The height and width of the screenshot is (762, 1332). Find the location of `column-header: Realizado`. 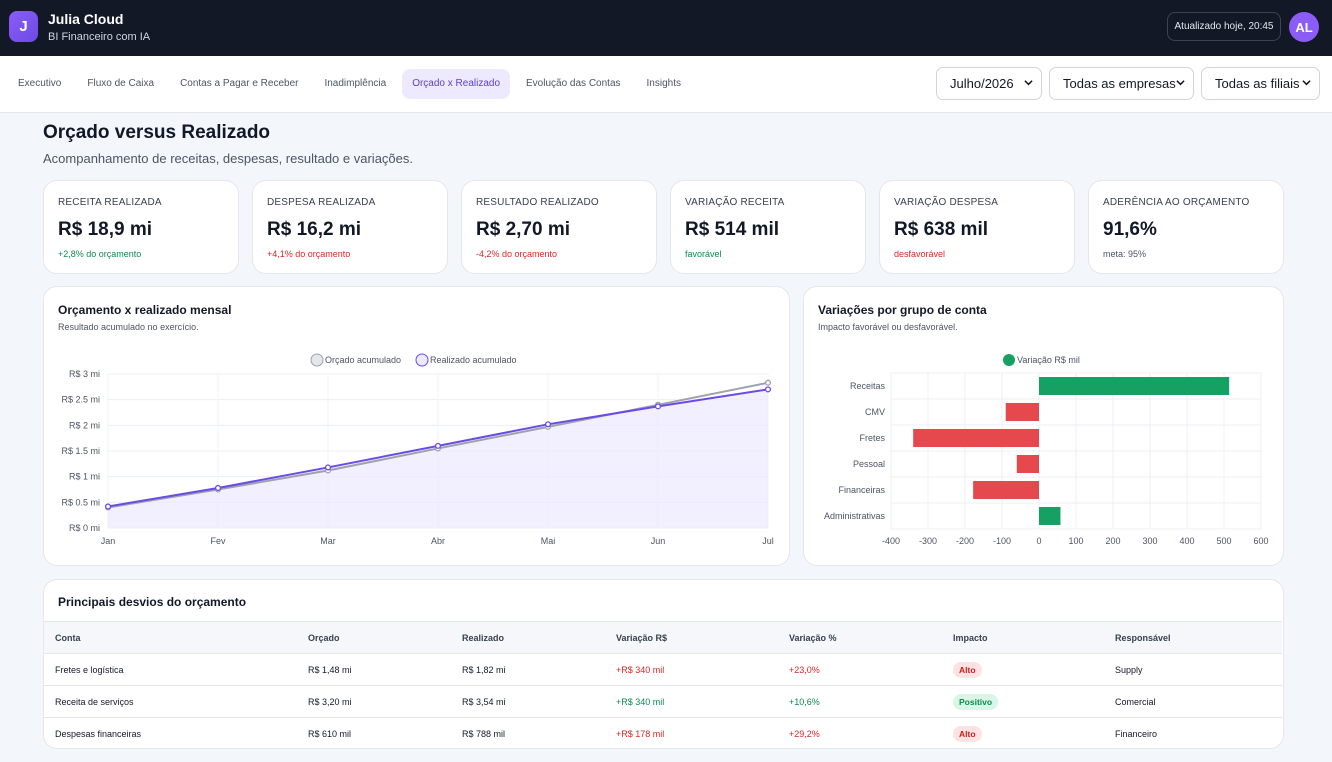

column-header: Realizado is located at coordinates (528, 637).